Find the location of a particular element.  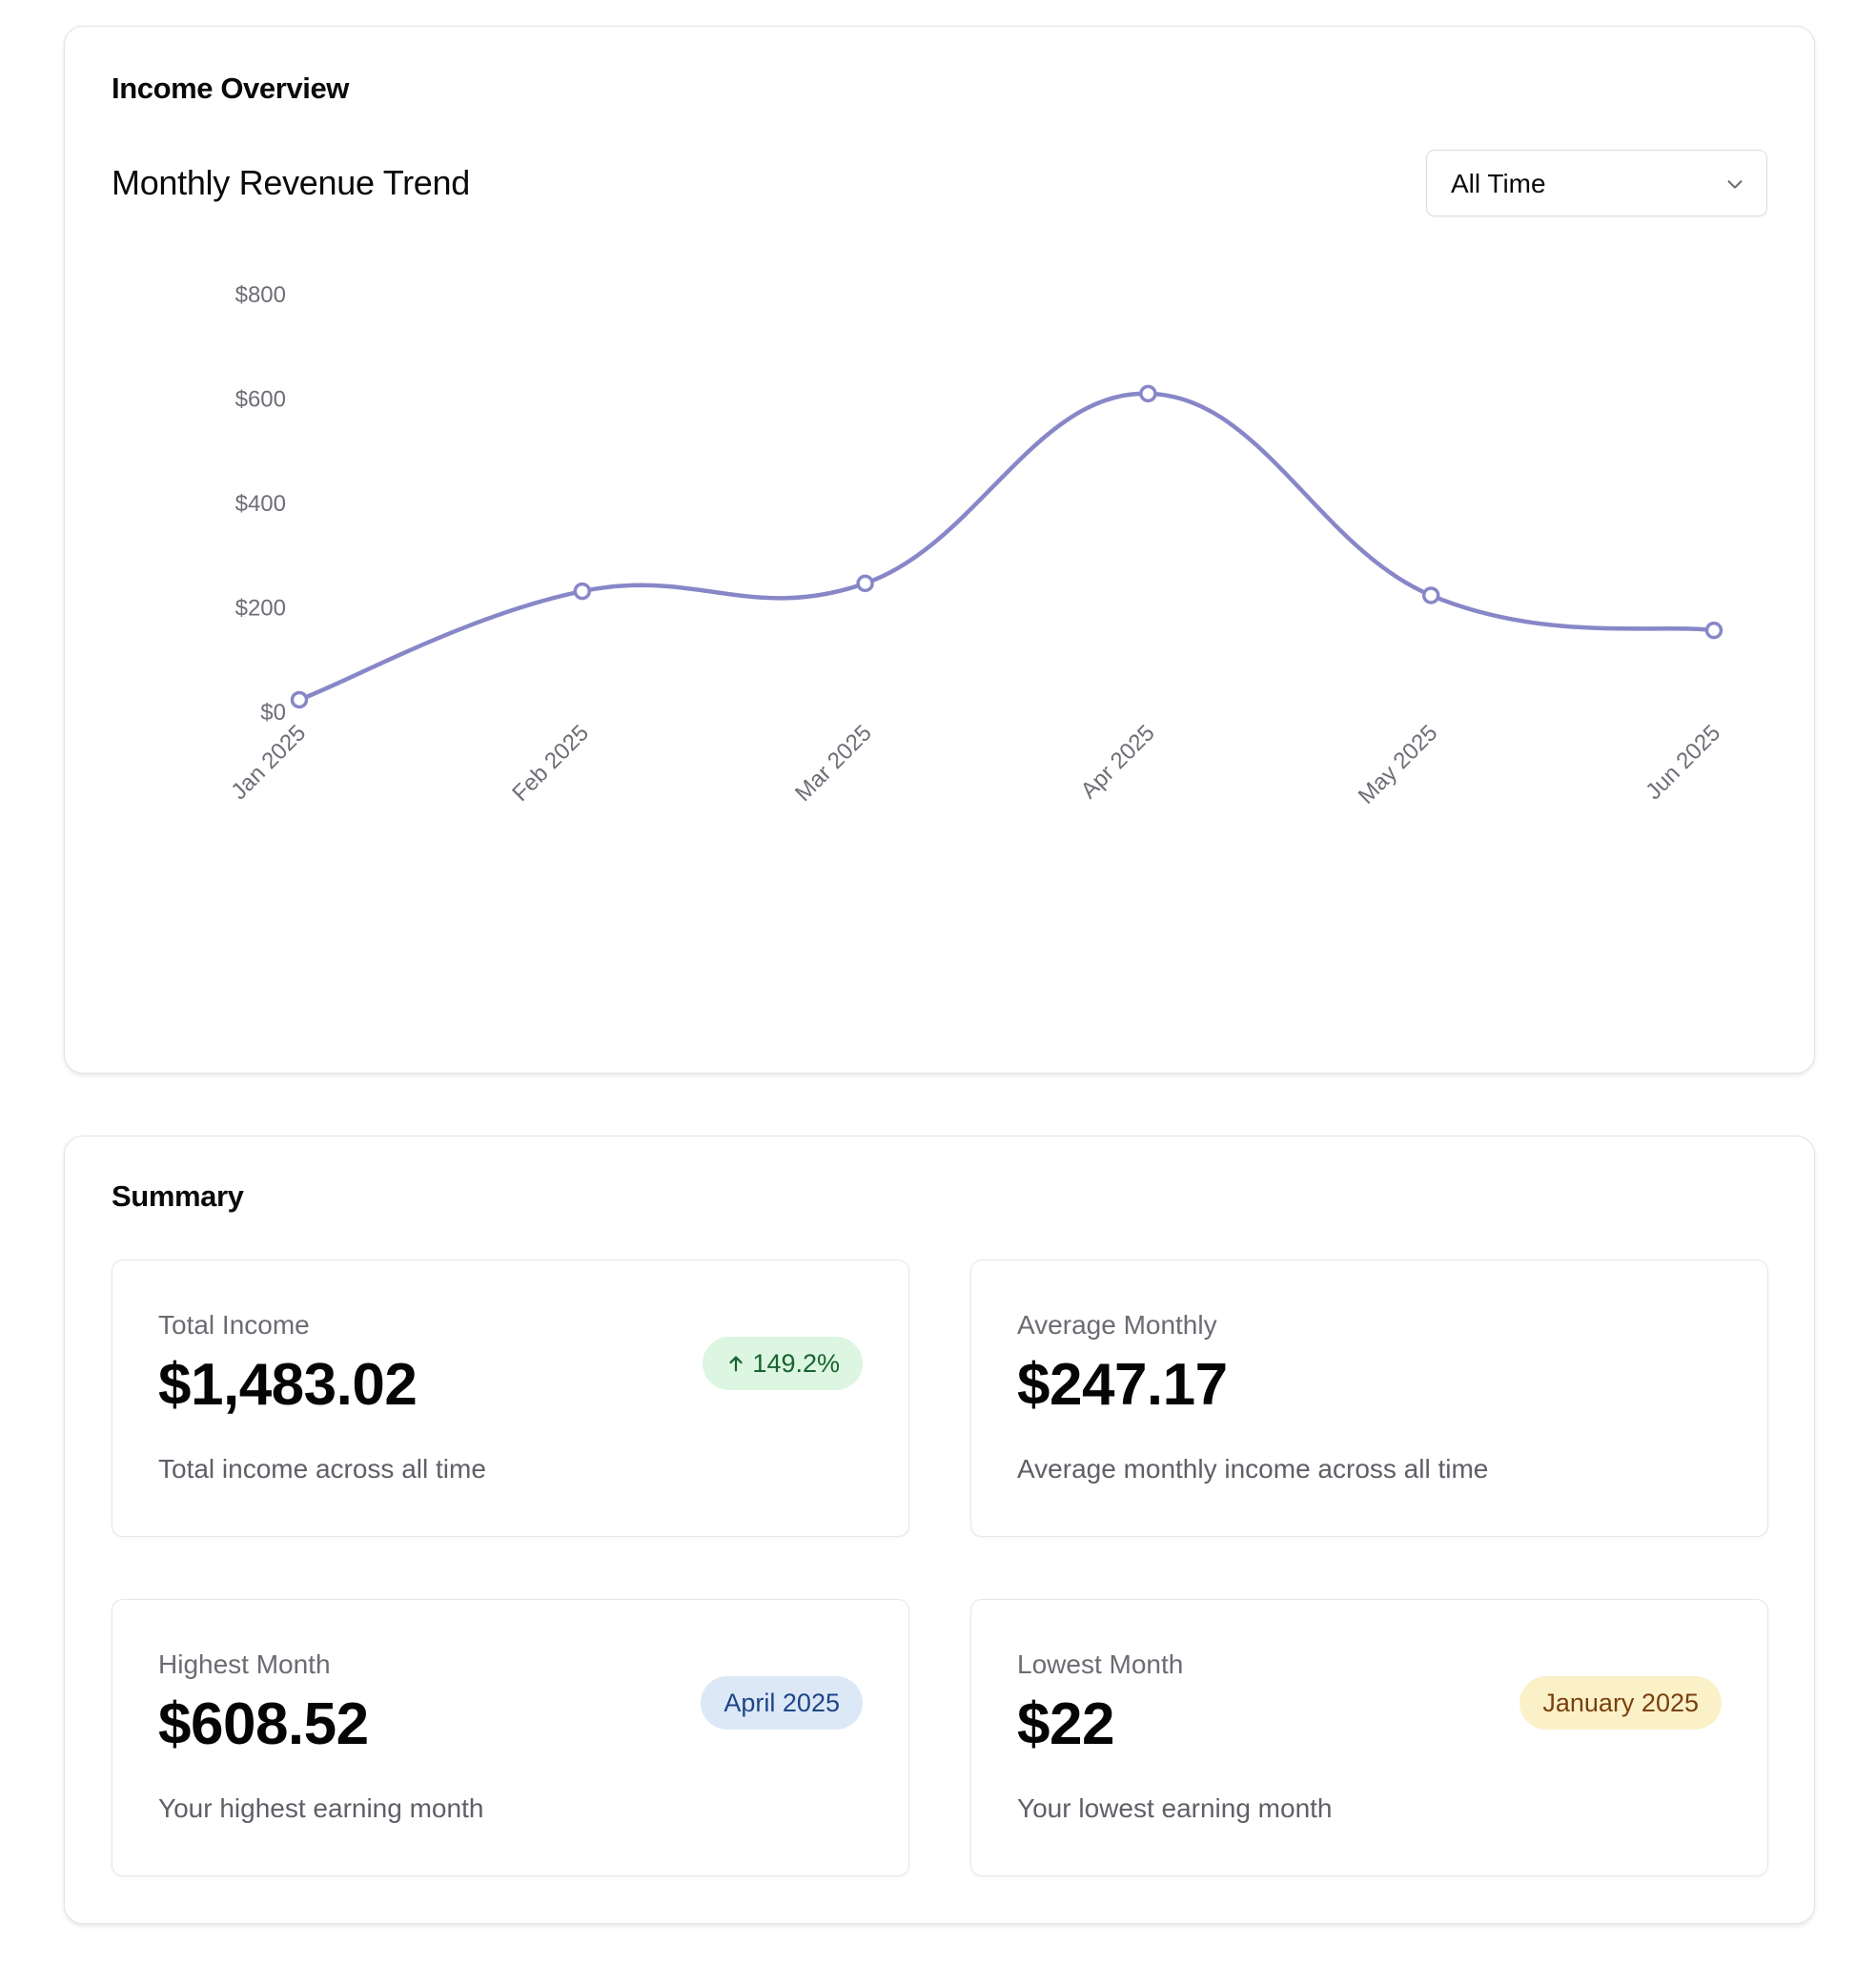

x-tick-label: Mar 2025 is located at coordinates (833, 763).